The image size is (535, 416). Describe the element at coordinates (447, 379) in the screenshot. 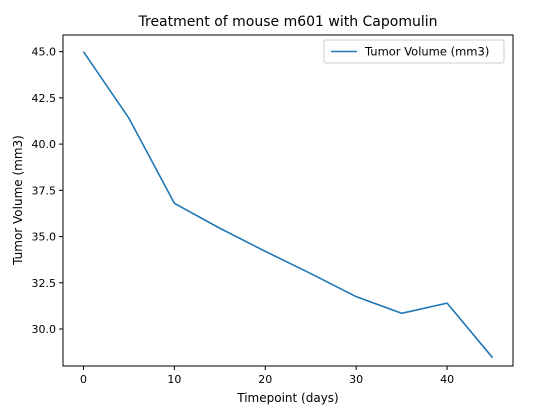

I see `x-tick-label: 40` at that location.